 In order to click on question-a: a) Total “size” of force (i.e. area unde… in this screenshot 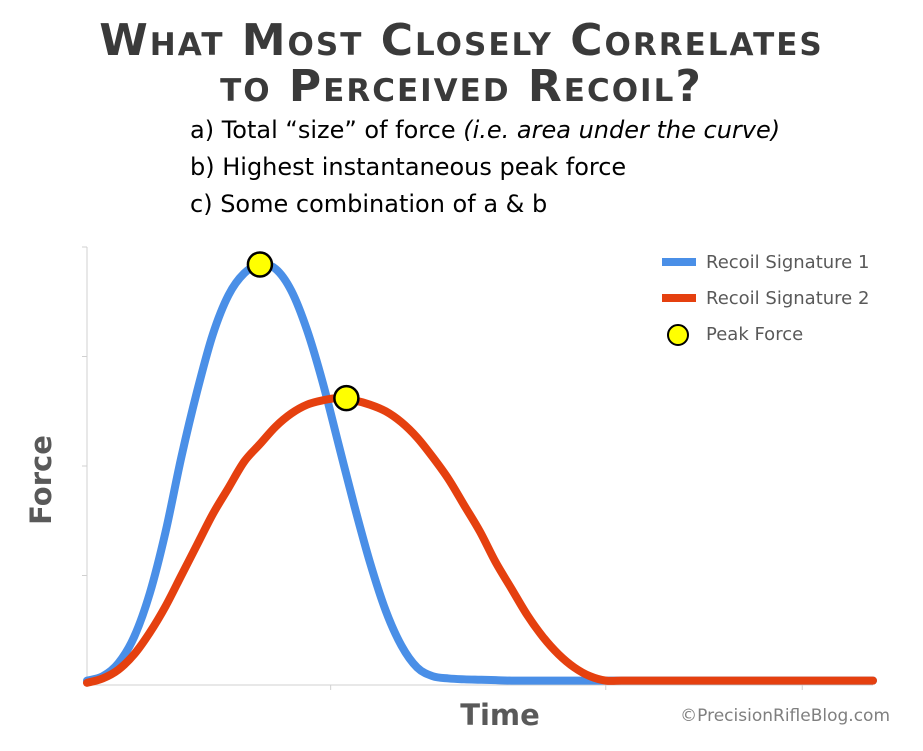, I will do `click(485, 130)`.